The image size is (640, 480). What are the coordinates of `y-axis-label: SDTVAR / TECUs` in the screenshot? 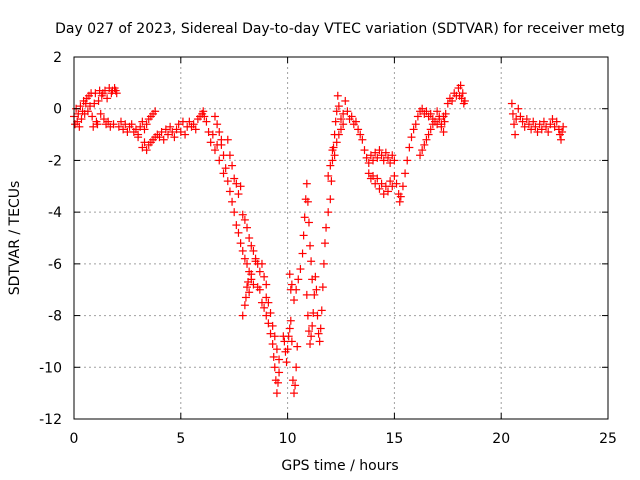 It's located at (15, 238).